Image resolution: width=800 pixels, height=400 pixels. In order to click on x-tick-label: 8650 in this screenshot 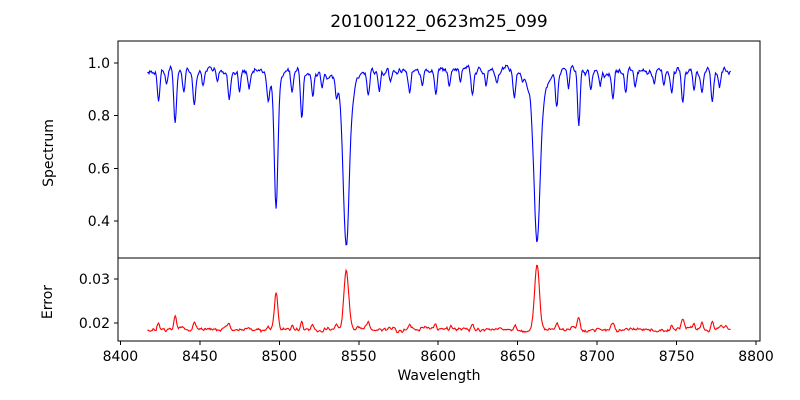, I will do `click(518, 357)`.